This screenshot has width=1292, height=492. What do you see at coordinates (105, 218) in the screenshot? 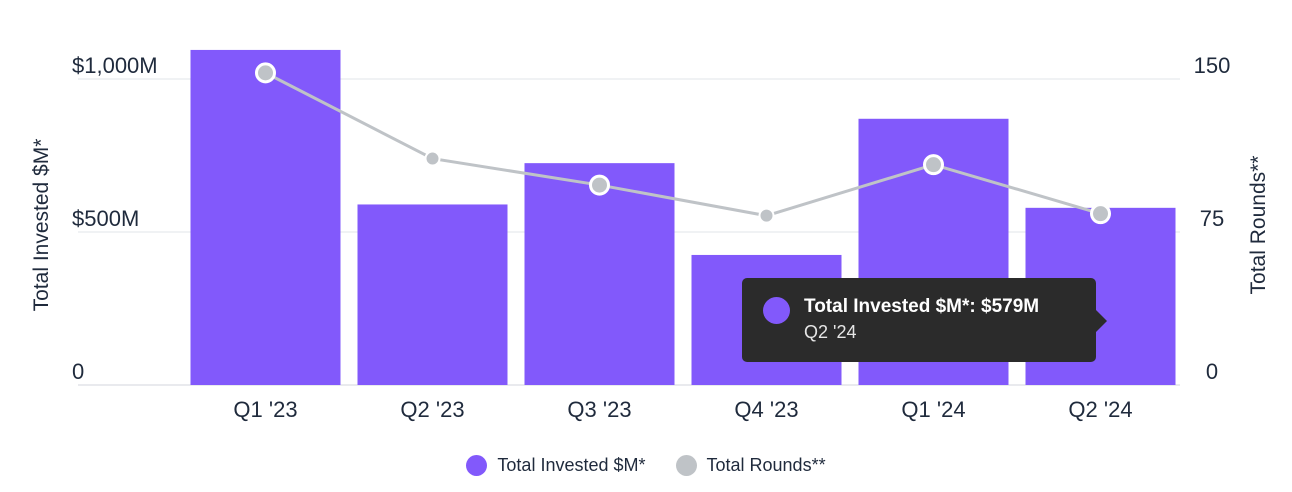
I see `y-tick-label-left: $500M` at bounding box center [105, 218].